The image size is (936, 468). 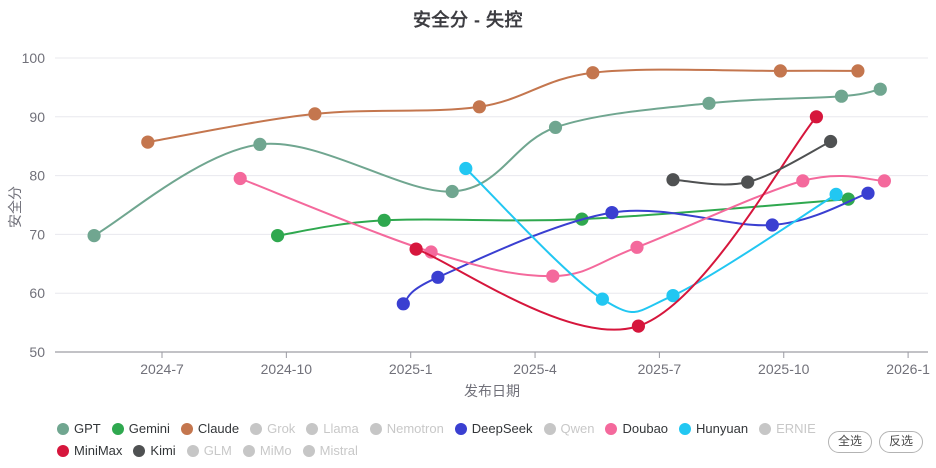 I want to click on legend-dot-grok, so click(x=256, y=428).